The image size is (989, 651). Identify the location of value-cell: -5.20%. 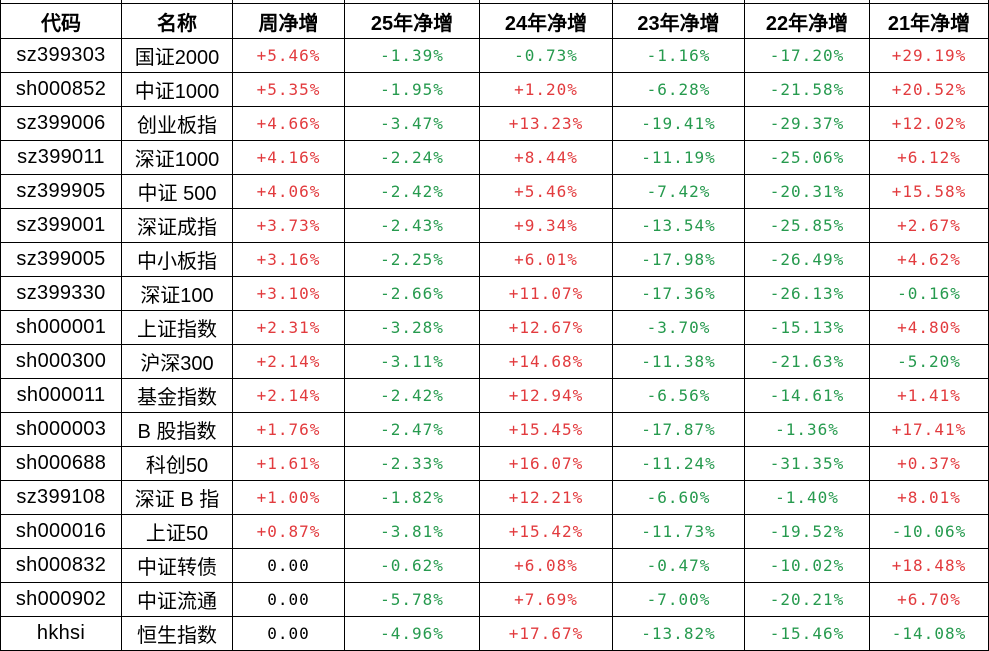
(929, 362).